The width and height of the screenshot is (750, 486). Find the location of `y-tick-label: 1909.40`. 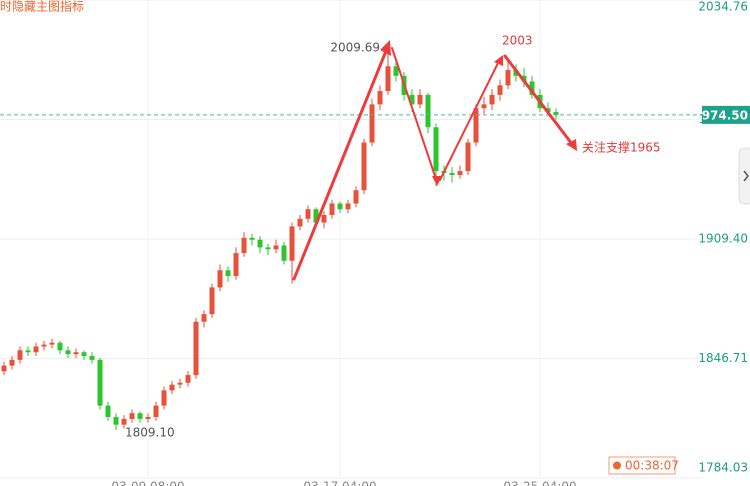

y-tick-label: 1909.40 is located at coordinates (723, 238).